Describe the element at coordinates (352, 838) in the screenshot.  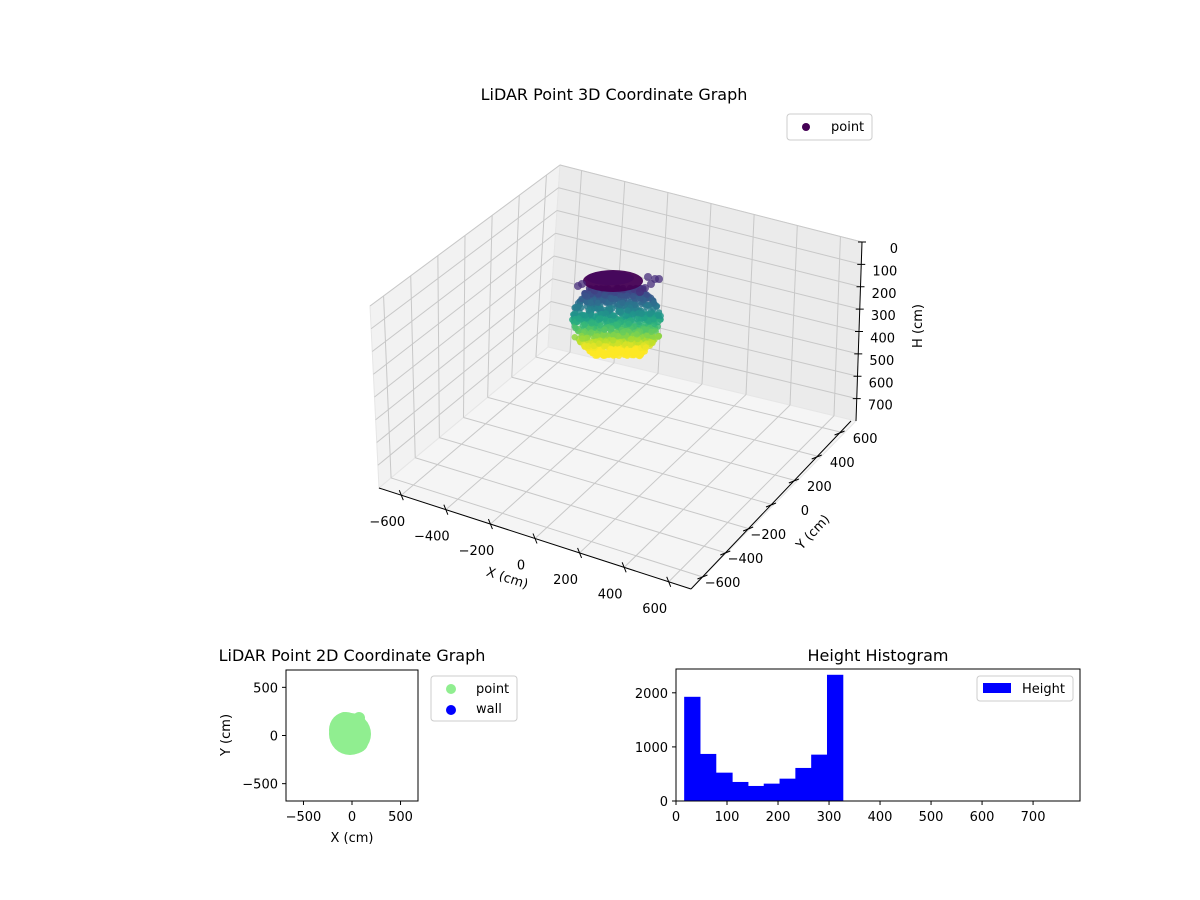
I see `x-axis-label-2d: X (cm)` at that location.